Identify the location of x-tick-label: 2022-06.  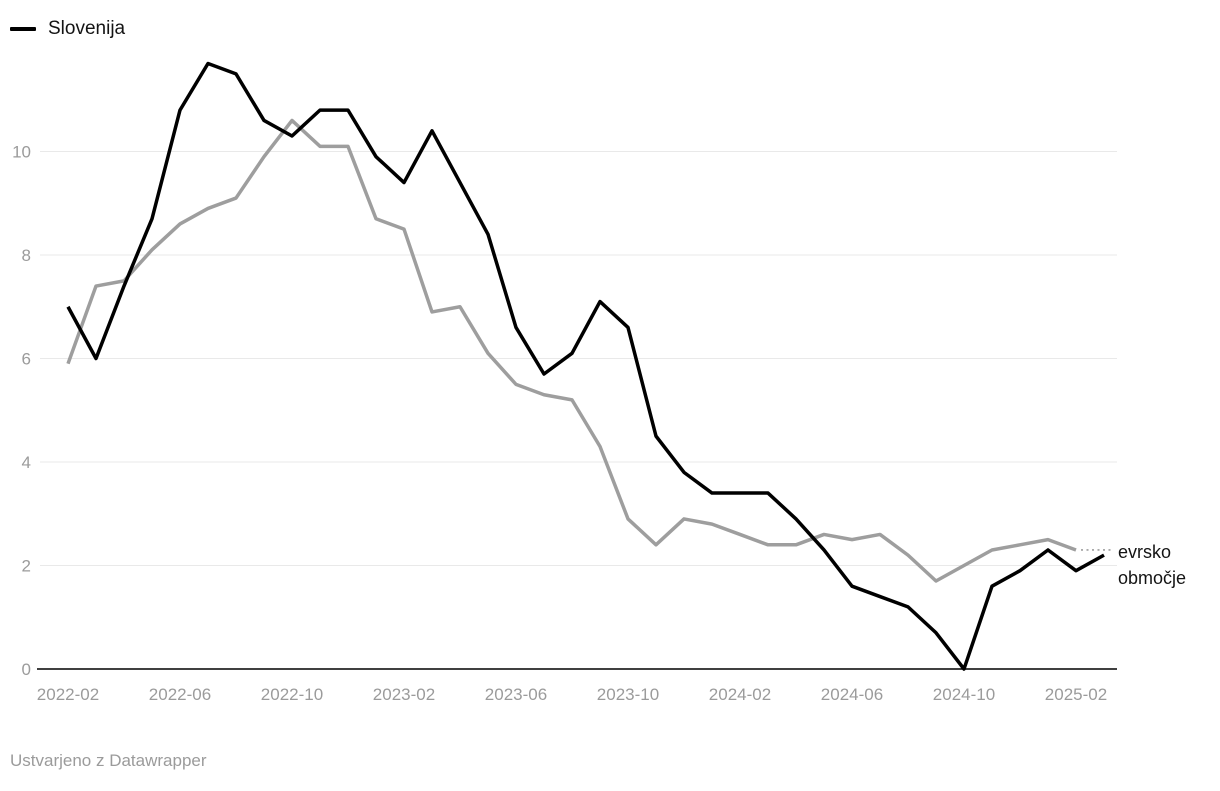
(180, 694).